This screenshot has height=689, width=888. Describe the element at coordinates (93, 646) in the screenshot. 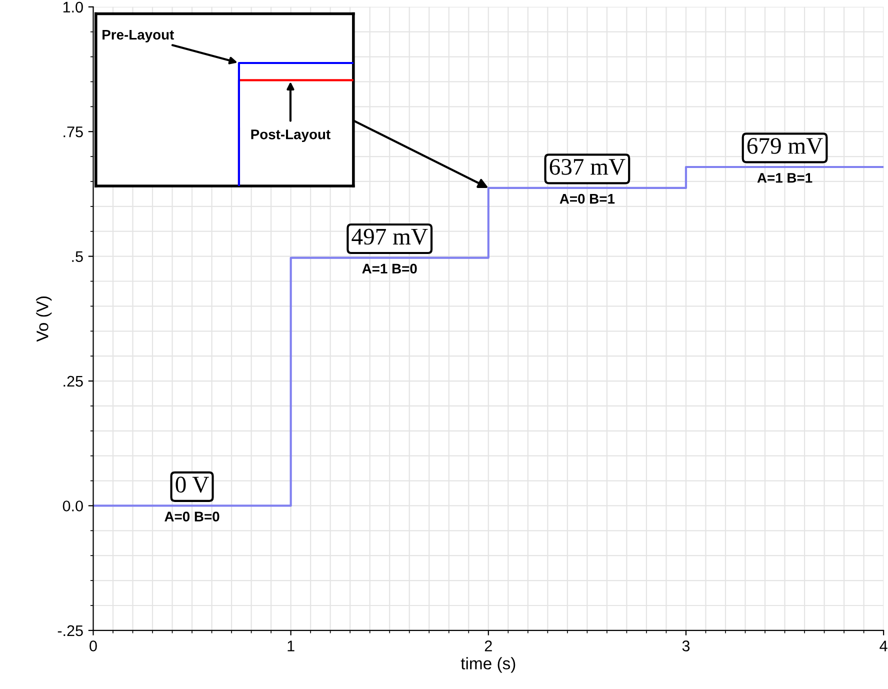

I see `x-tick-label: 0` at that location.